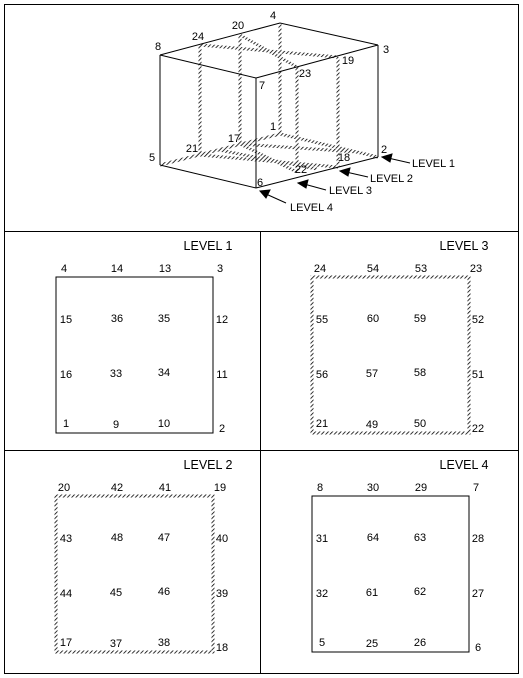 Image resolution: width=523 pixels, height=678 pixels. Describe the element at coordinates (420, 643) in the screenshot. I see `edge-node-label: 26` at that location.